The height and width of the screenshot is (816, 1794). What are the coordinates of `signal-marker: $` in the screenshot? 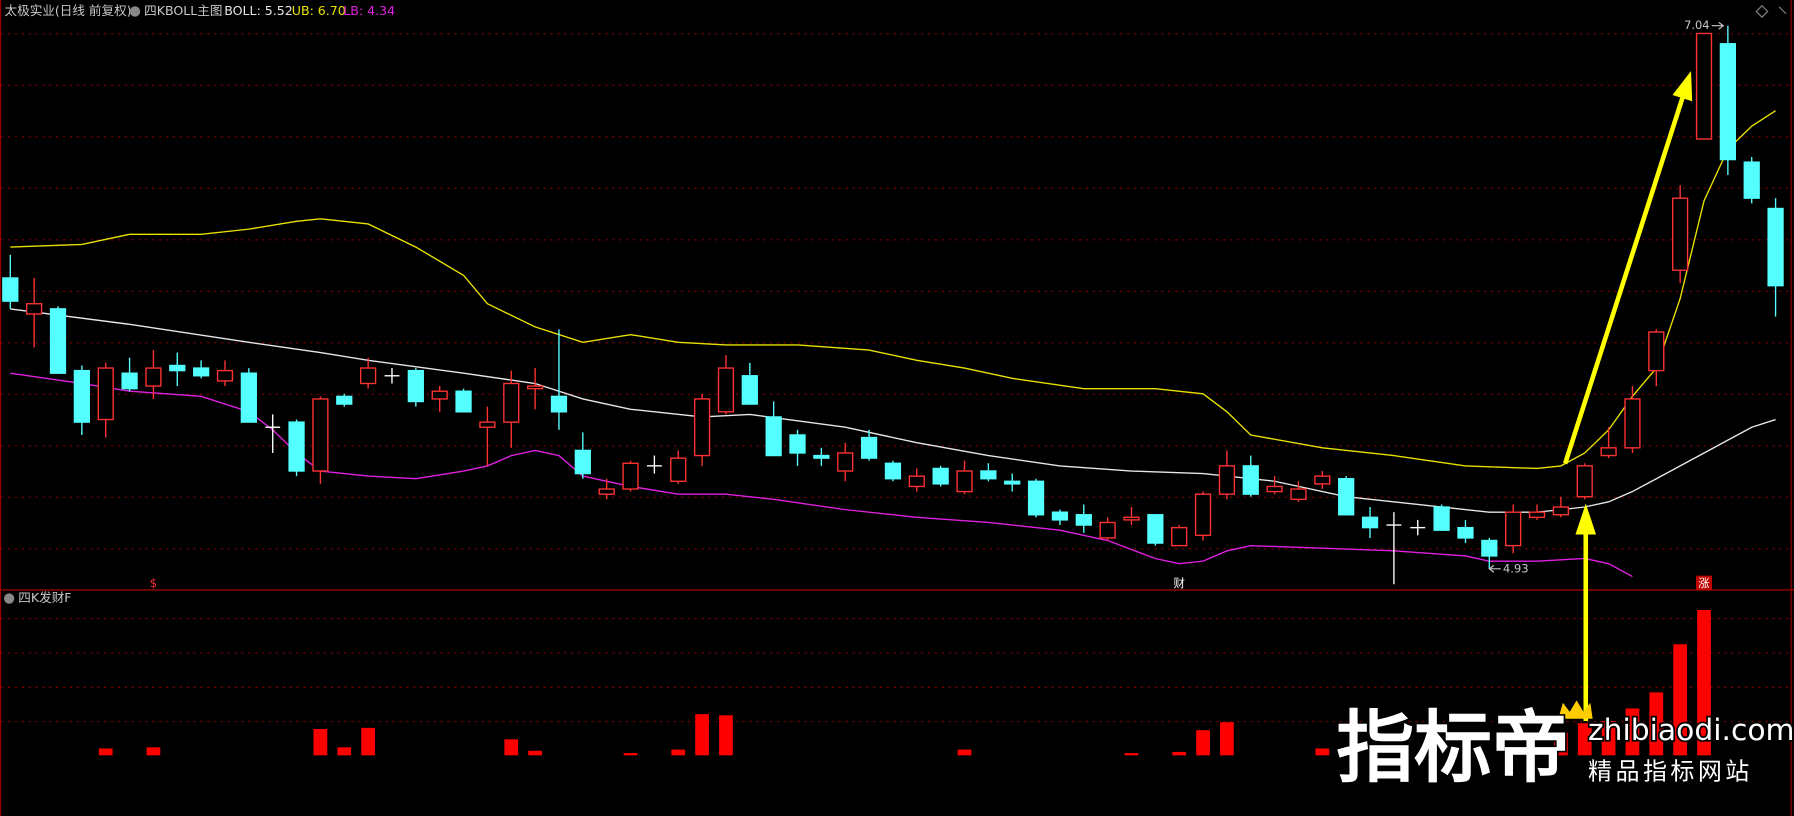 It's located at (153, 583).